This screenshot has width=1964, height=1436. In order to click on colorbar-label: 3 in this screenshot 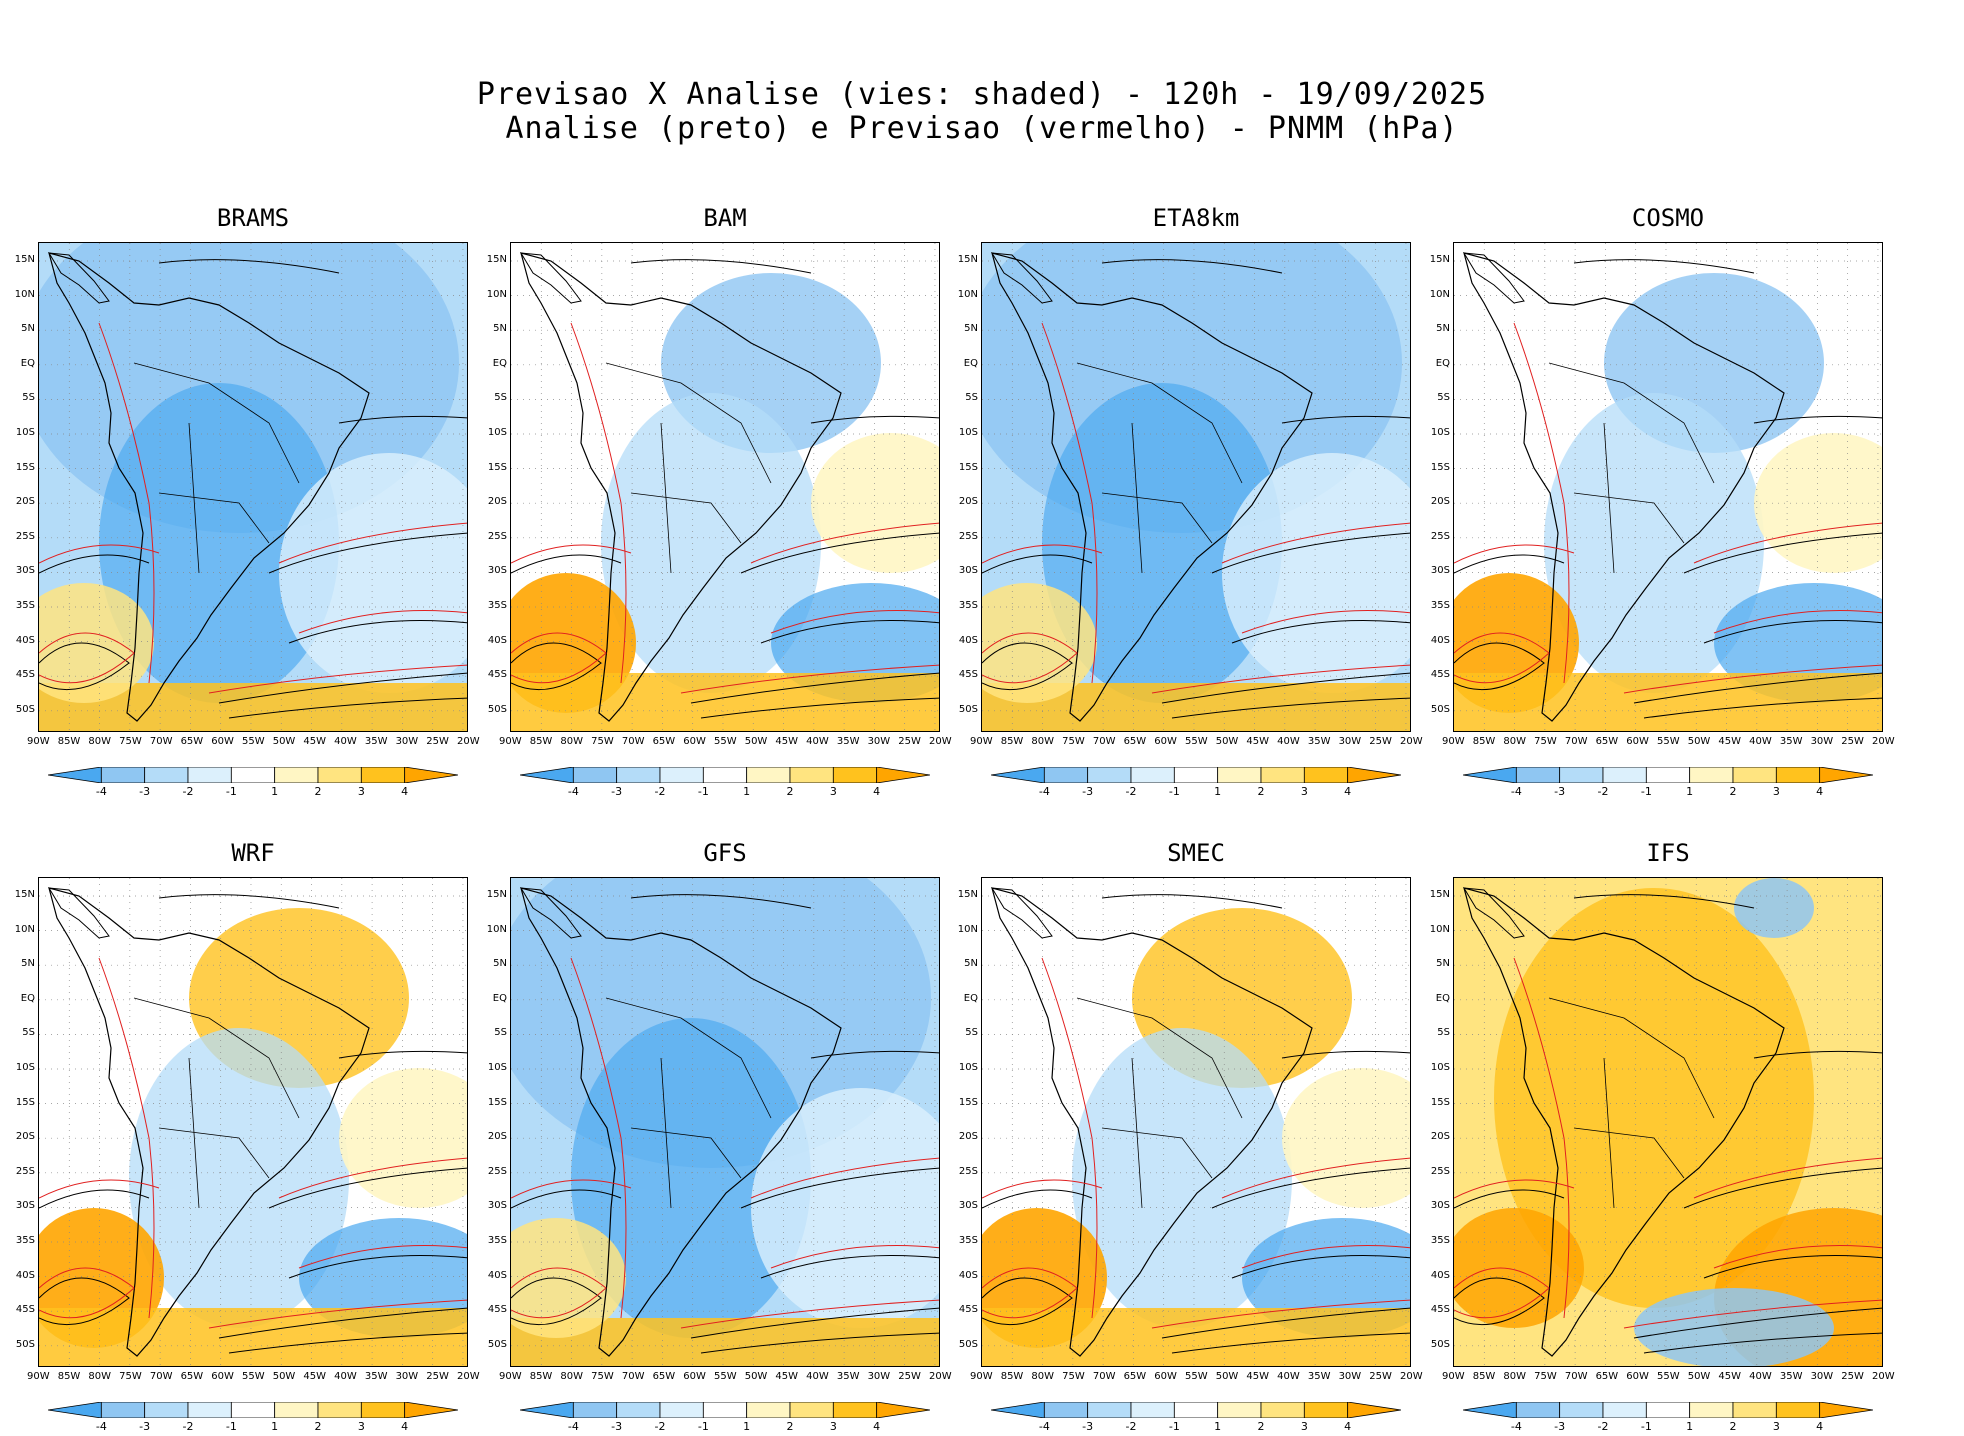, I will do `click(361, 791)`.